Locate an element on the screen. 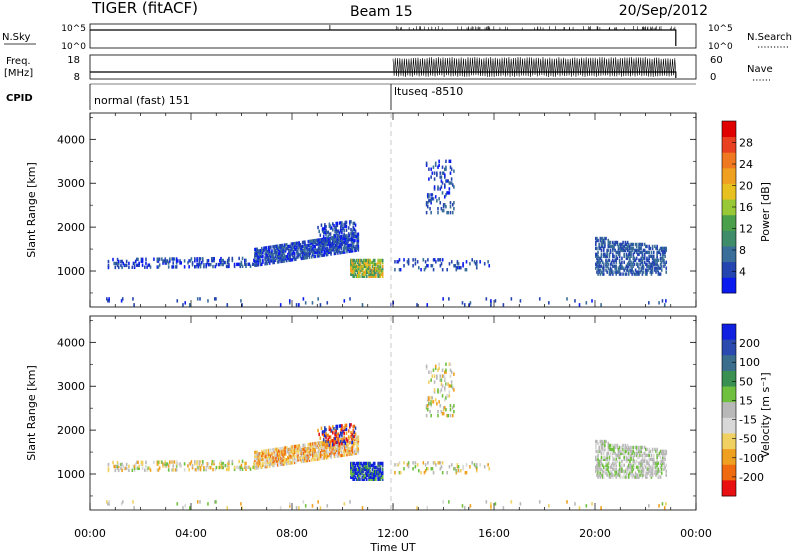 Image resolution: width=800 pixels, height=554 pixels. colorbar-swatch is located at coordinates (729, 332).